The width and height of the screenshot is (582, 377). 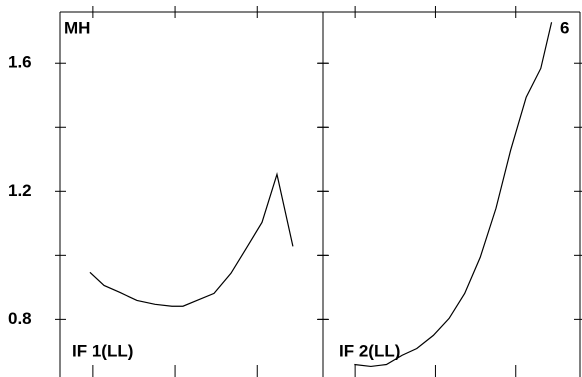 What do you see at coordinates (564, 27) in the screenshot?
I see `panel-title: 6` at bounding box center [564, 27].